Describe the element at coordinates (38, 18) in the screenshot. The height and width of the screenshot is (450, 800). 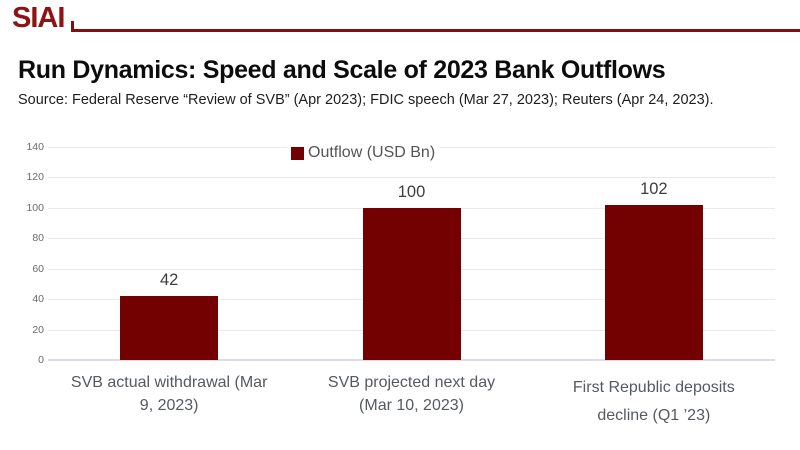
I see `siai-logo: SIAI` at that location.